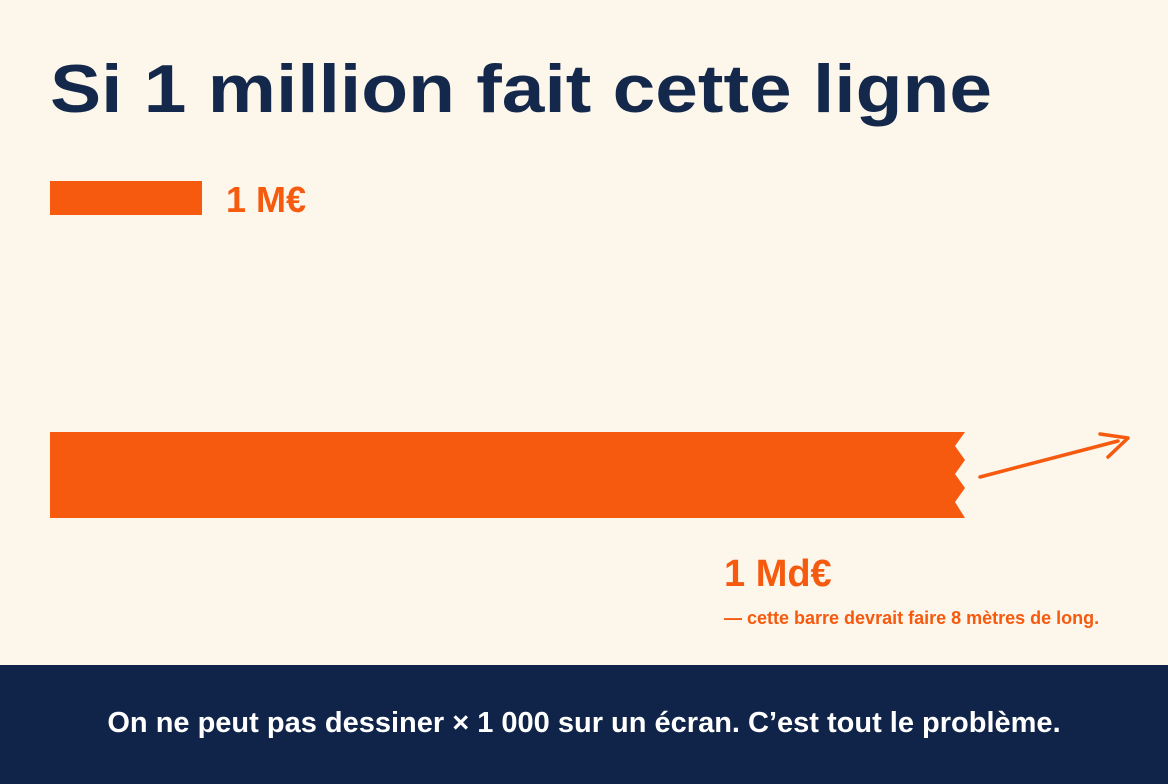  What do you see at coordinates (266, 199) in the screenshot?
I see `small-bar-label: 1 M€` at bounding box center [266, 199].